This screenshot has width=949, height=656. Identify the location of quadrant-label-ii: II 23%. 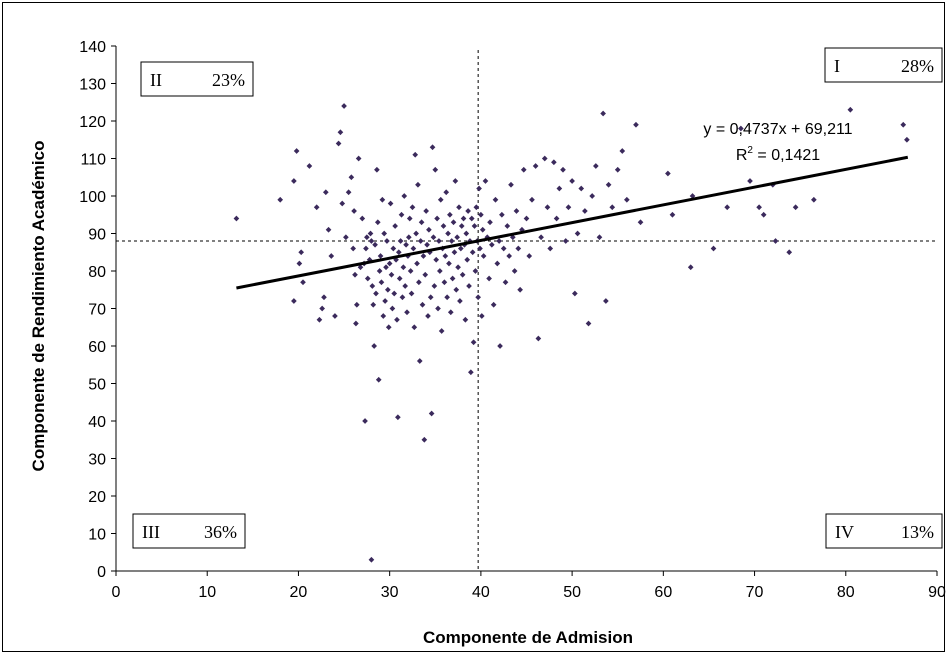
(197, 79).